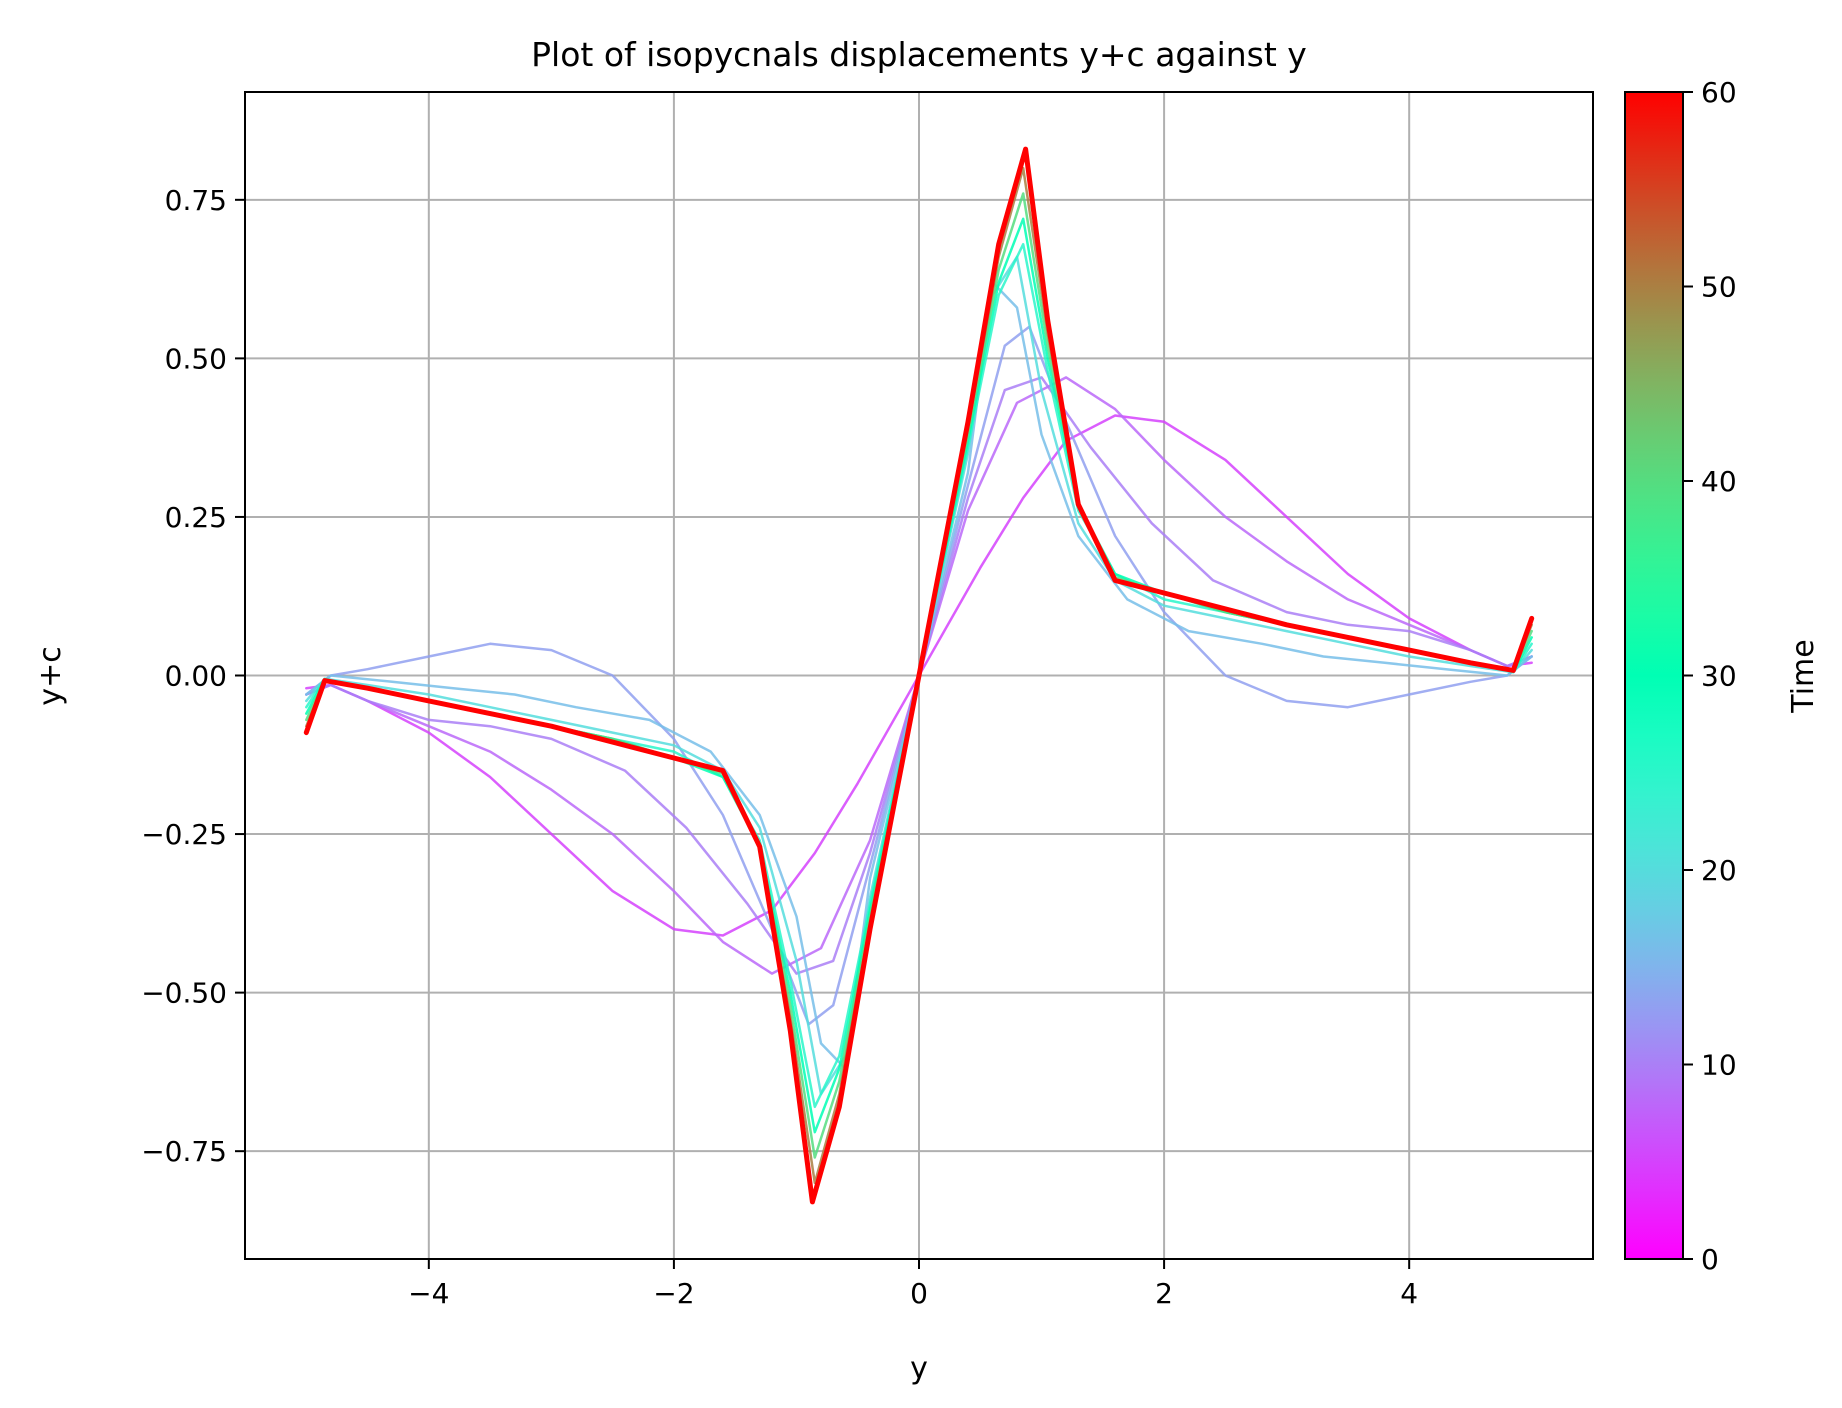 This screenshot has width=1842, height=1408. Describe the element at coordinates (196, 358) in the screenshot. I see `y-tick-label: 0.50` at that location.